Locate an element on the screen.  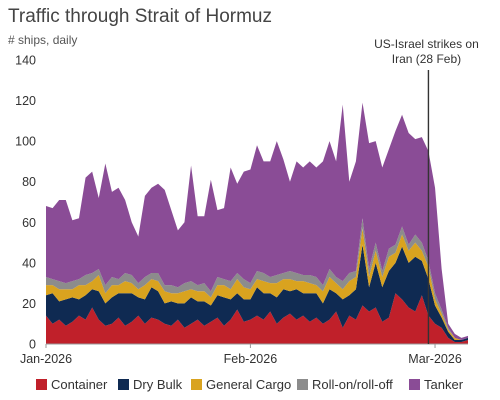
x-tick-label: Mar-2026 is located at coordinates (435, 359).